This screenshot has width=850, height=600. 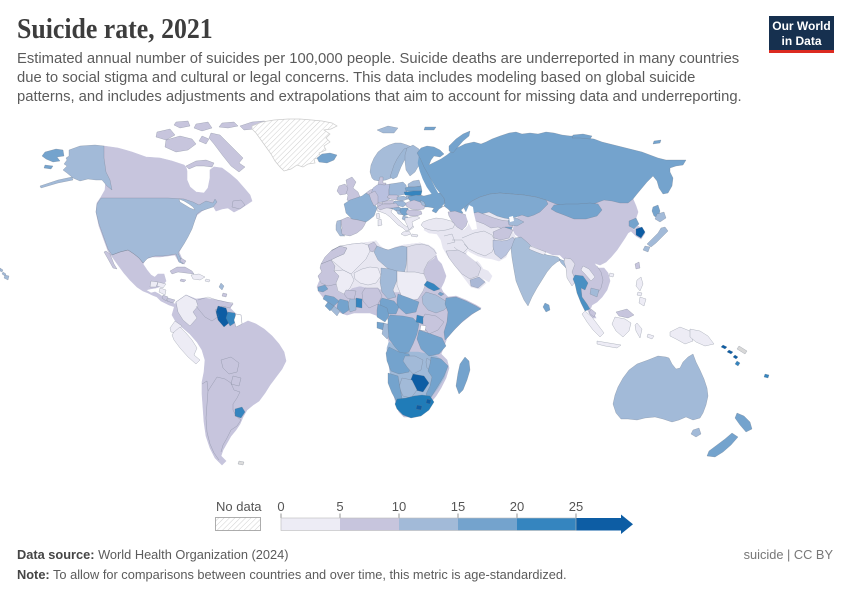 What do you see at coordinates (339, 506) in the screenshot?
I see `svg-text: 5` at bounding box center [339, 506].